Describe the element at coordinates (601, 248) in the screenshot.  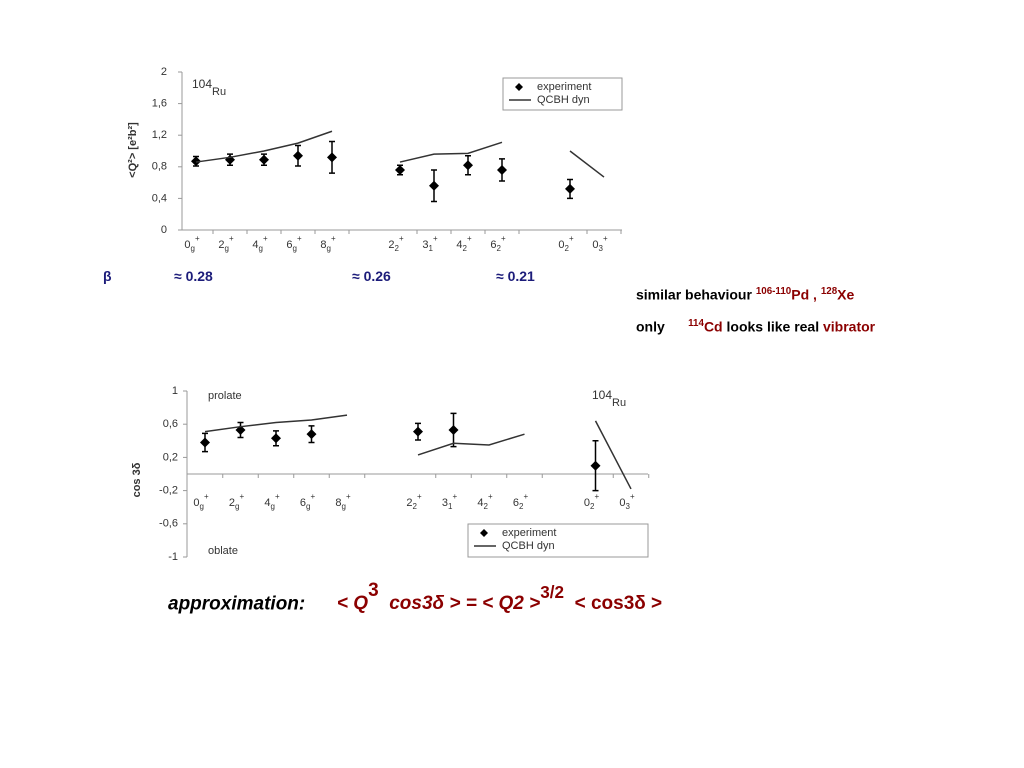
I see `category-subscript: 3` at that location.